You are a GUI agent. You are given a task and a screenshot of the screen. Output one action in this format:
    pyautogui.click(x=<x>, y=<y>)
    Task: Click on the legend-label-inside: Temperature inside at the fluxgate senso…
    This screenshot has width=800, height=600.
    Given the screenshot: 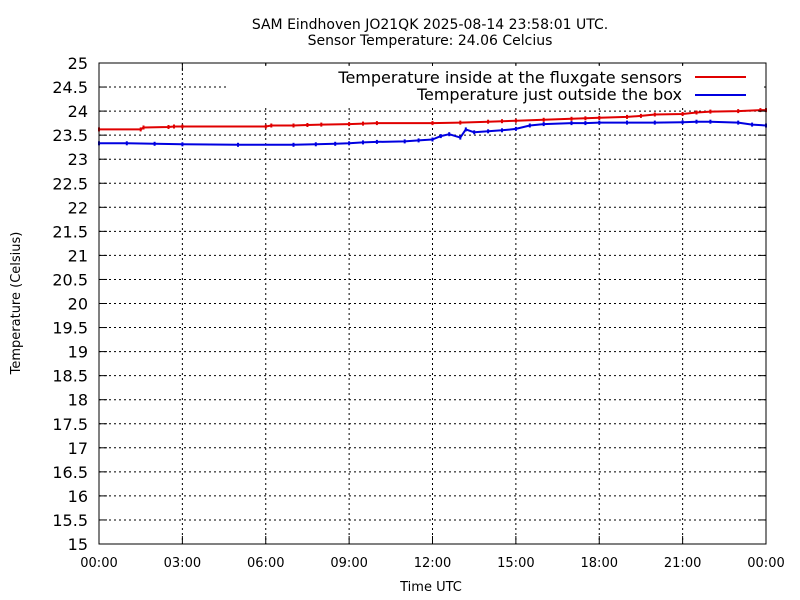 What is the action you would take?
    pyautogui.click(x=509, y=77)
    